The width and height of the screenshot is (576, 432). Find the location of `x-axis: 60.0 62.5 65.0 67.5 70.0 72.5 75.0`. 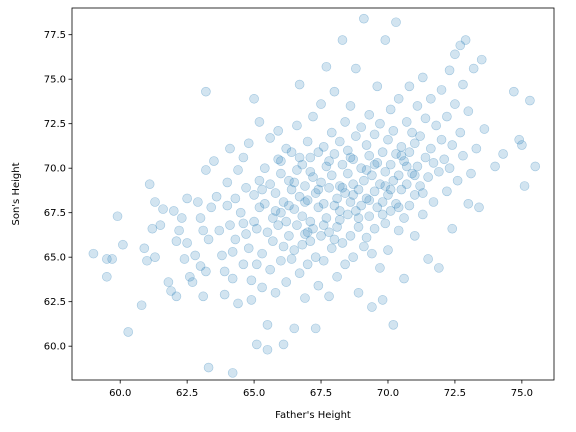

x-axis: 60.0 62.5 65.0 67.5 70.0 72.5 75.0 is located at coordinates (321, 389).